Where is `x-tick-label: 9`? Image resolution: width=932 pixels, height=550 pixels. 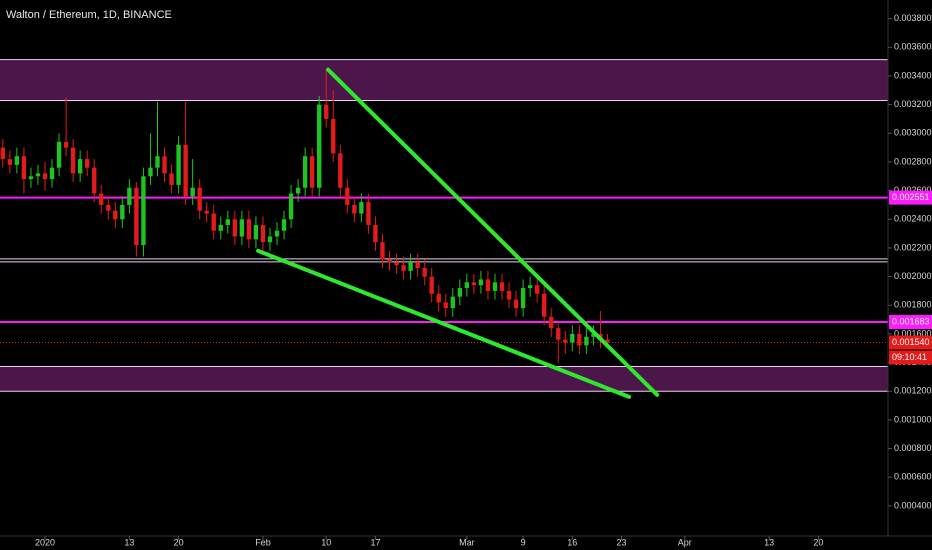
x-tick-label: 9 is located at coordinates (523, 542).